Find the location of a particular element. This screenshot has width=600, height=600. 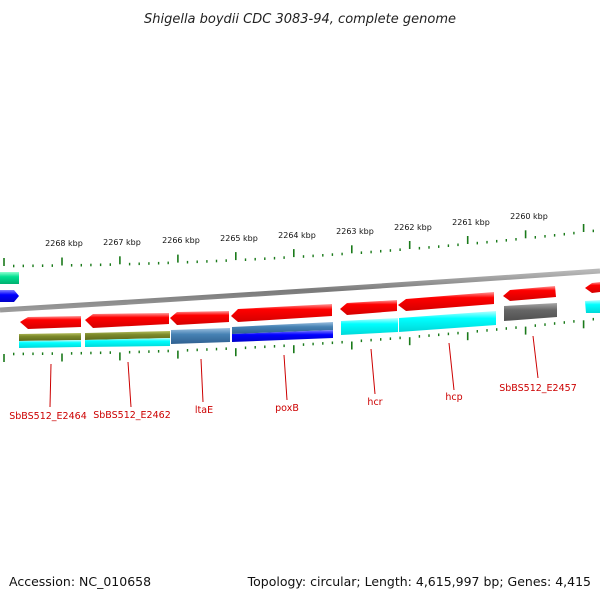

feature-bar-cyan-partial is located at coordinates (592, 306).